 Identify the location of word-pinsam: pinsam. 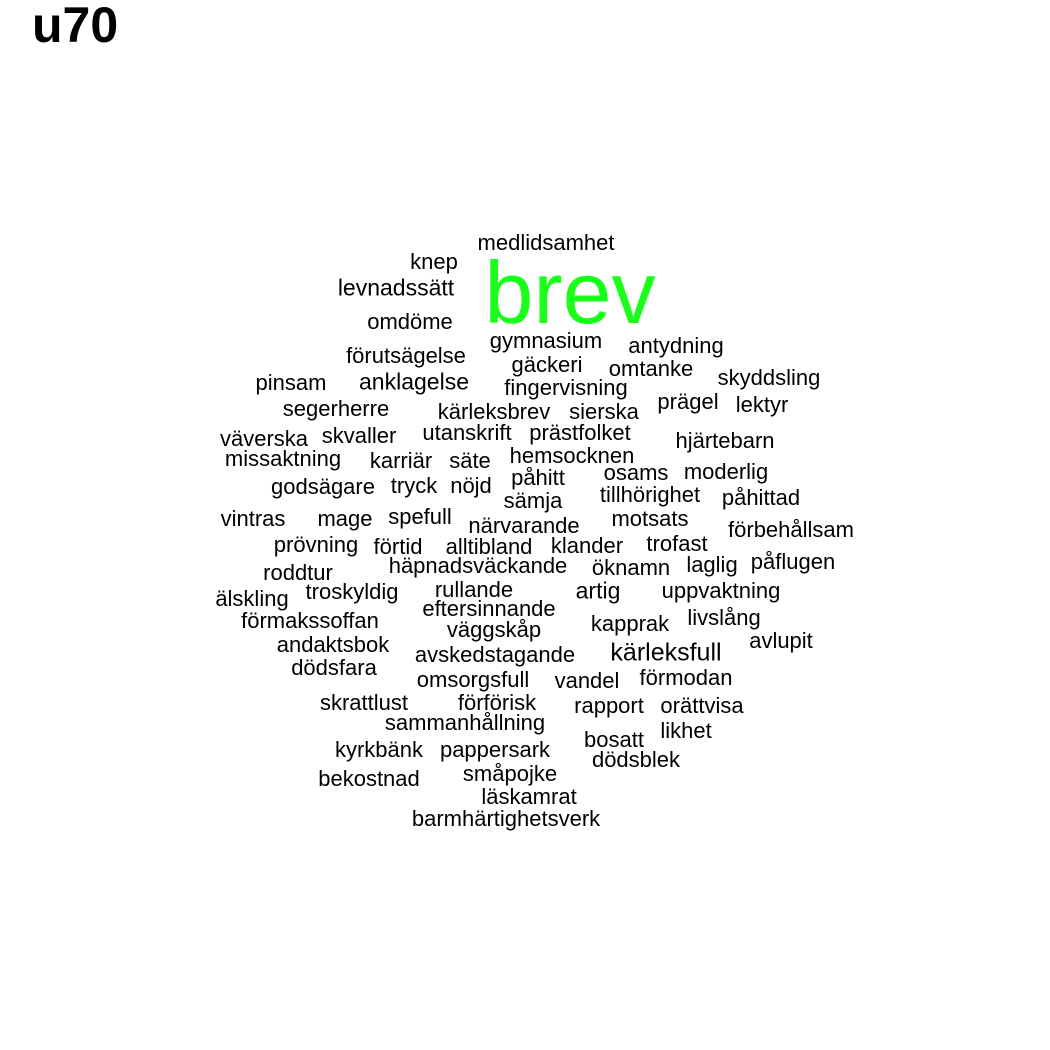
(291, 382).